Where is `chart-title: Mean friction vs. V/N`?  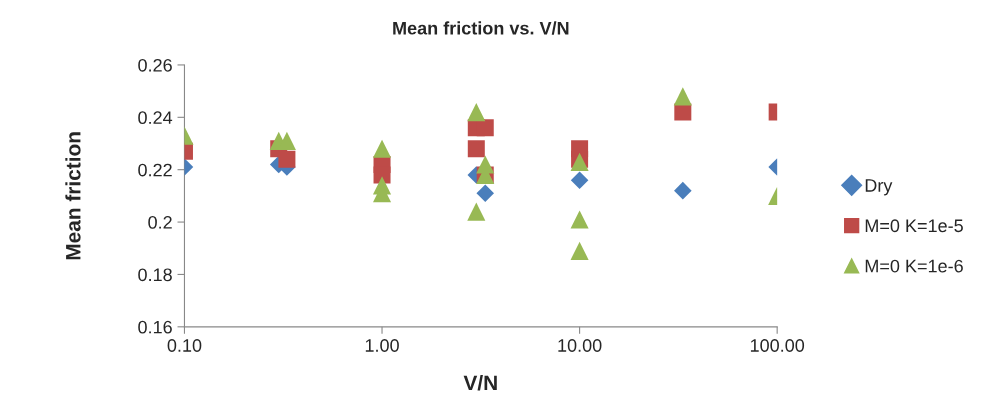
chart-title: Mean friction vs. V/N is located at coordinates (481, 28).